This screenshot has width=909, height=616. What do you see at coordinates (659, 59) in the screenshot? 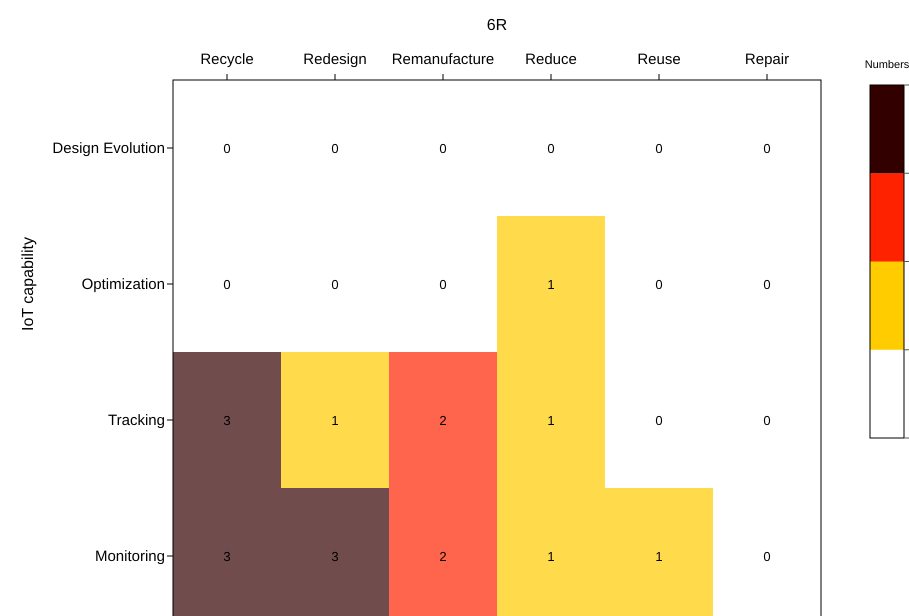
I see `x-tick-label: Reuse` at bounding box center [659, 59].